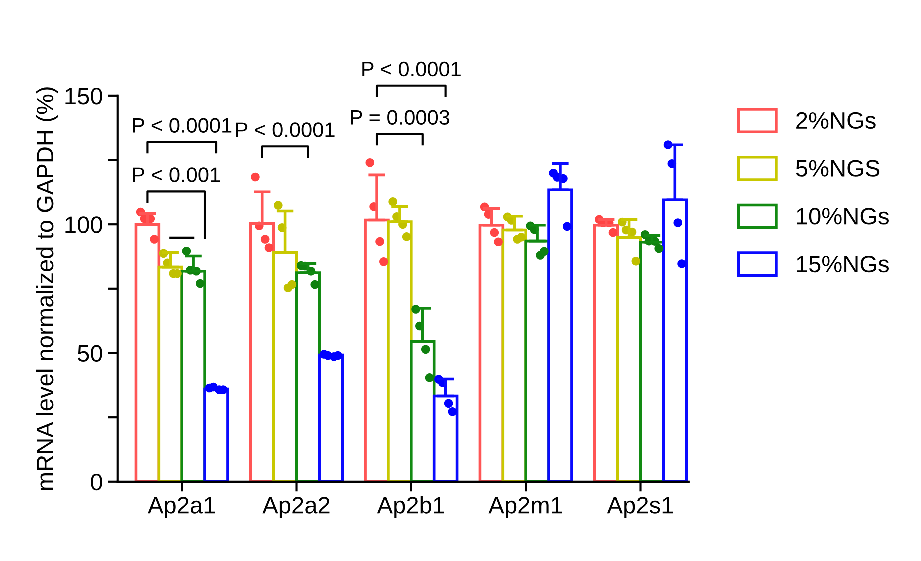 This screenshot has width=921, height=561. I want to click on annotation: P < 0.001, so click(176, 175).